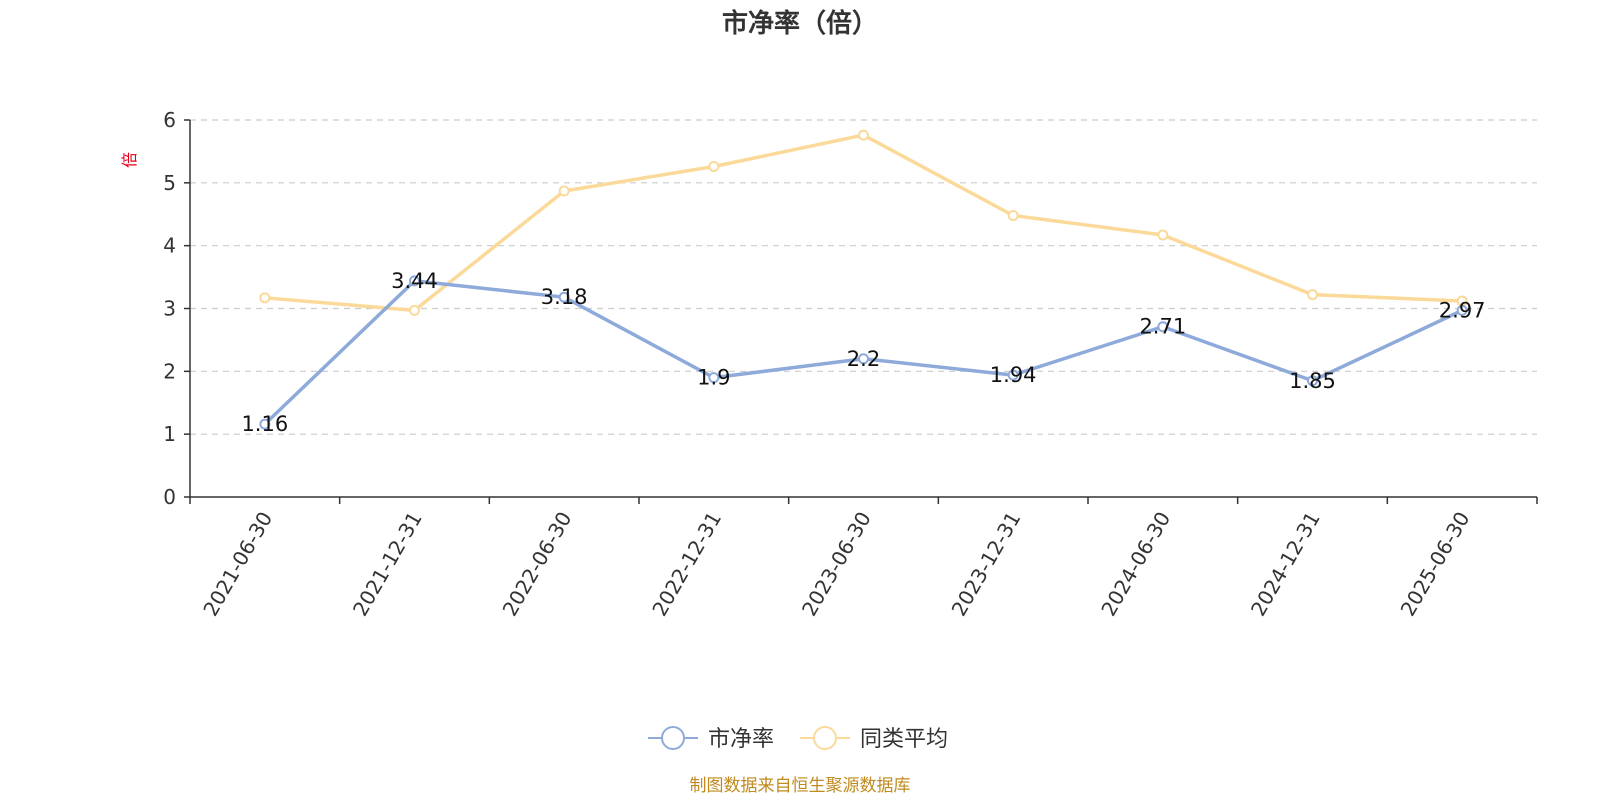 This screenshot has width=1600, height=800. I want to click on data-label-7: 1.85, so click(1312, 381).